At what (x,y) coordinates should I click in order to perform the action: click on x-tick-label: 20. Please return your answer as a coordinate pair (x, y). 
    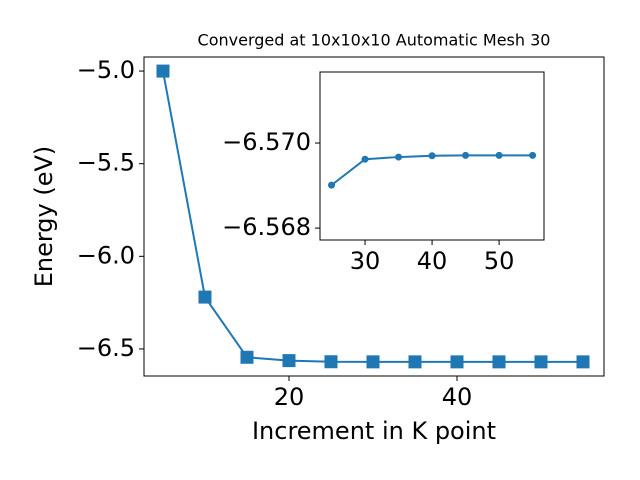
    Looking at the image, I should click on (289, 397).